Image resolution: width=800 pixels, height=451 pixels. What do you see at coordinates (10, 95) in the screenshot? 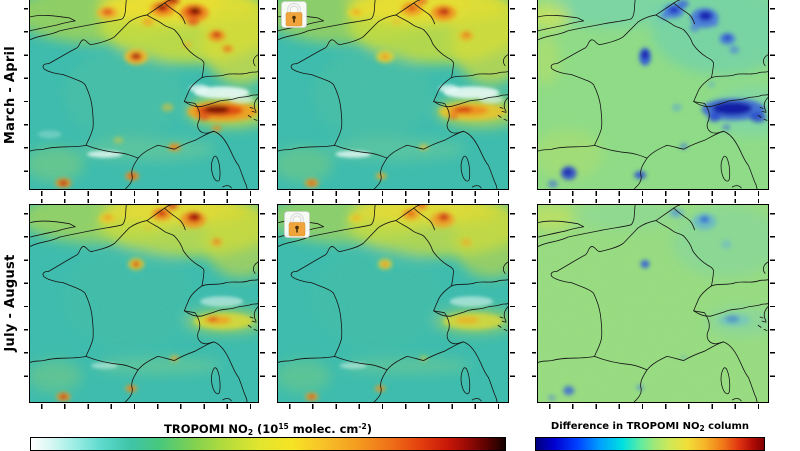
I see `row-label-march-april: March - April` at bounding box center [10, 95].